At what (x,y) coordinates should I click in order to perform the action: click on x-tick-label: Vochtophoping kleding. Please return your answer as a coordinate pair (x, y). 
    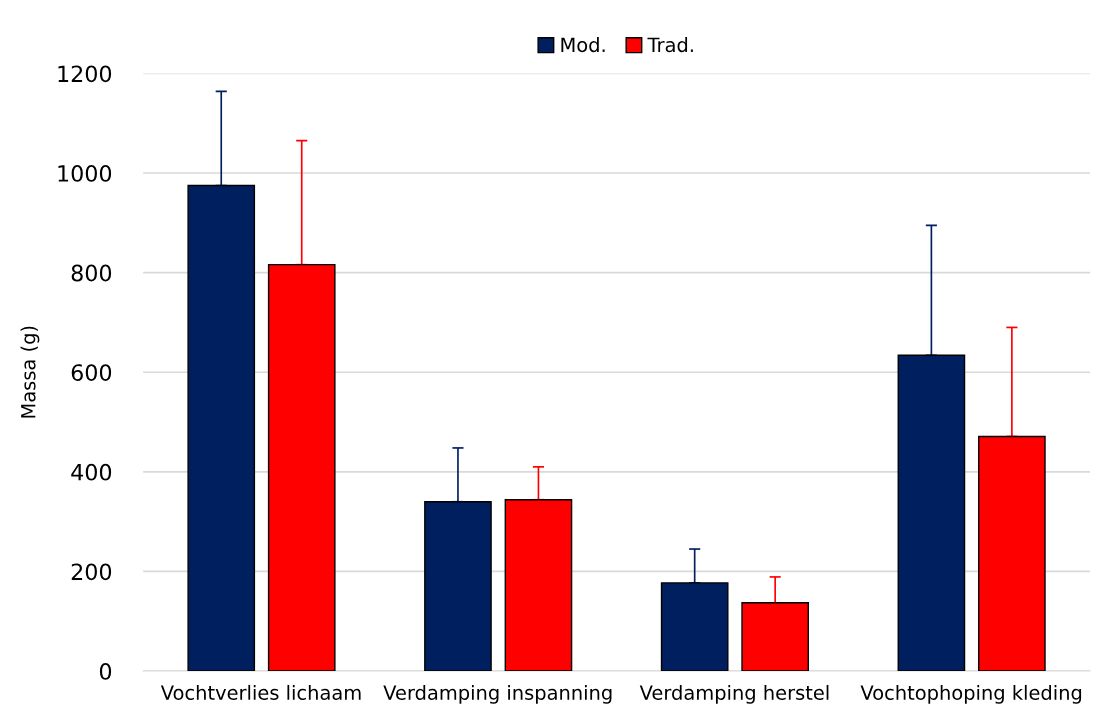
    Looking at the image, I should click on (971, 694).